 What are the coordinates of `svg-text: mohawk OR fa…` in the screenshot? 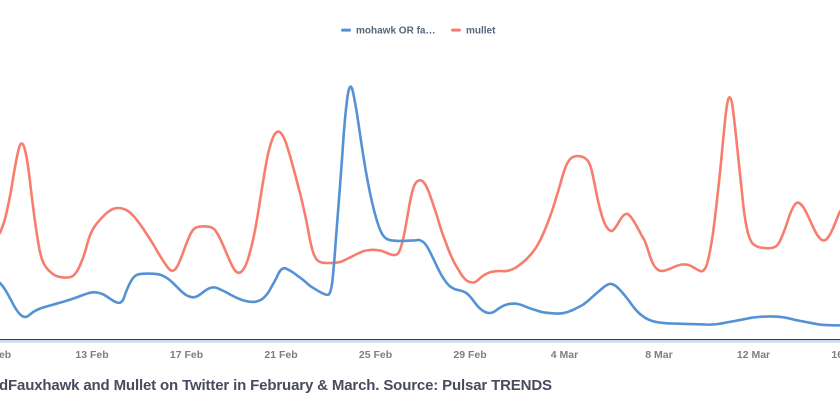 It's located at (395, 31).